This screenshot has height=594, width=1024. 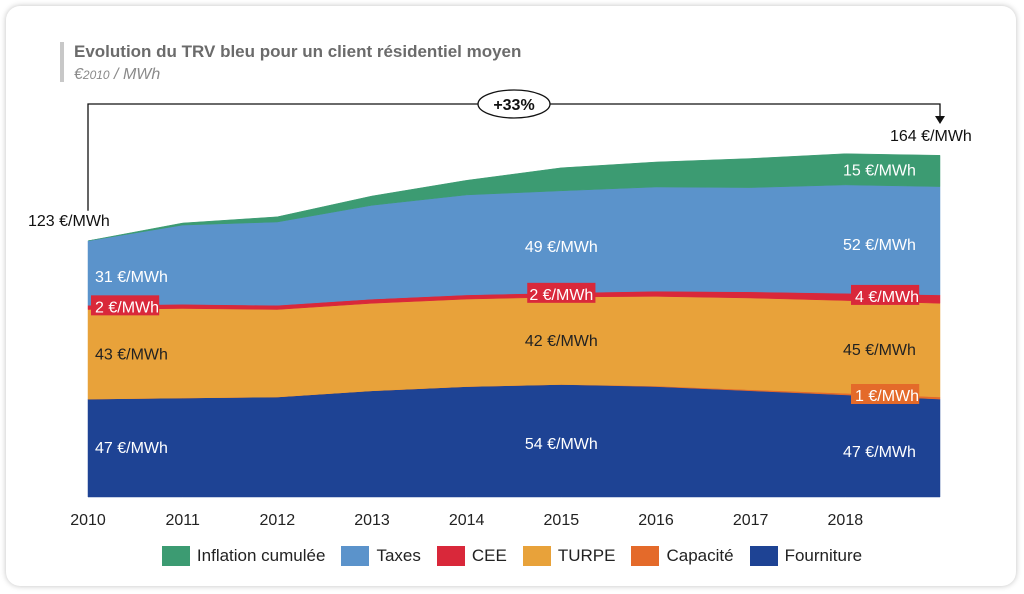 I want to click on label-capacite-end: 1 €/MWh, so click(x=887, y=396).